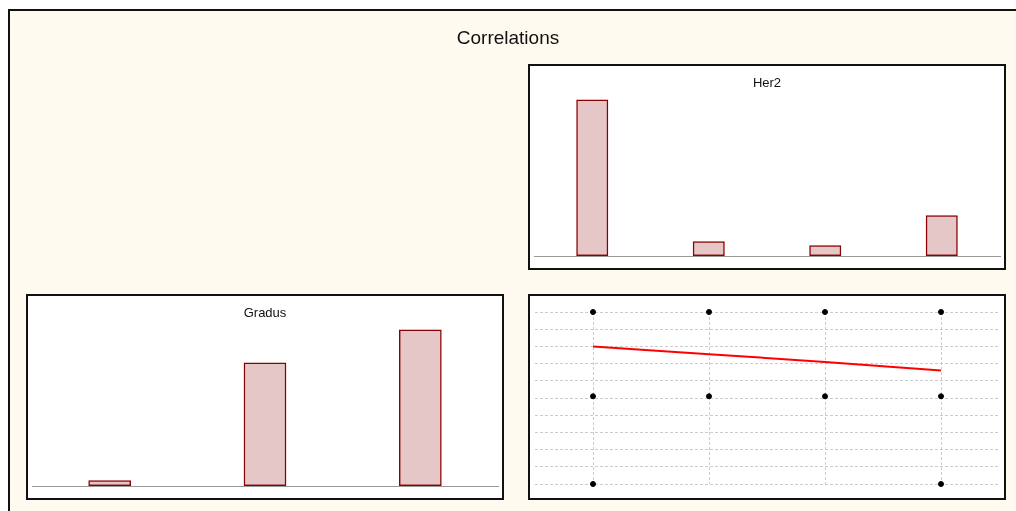 The height and width of the screenshot is (511, 1016). What do you see at coordinates (265, 313) in the screenshot?
I see `chart-title: Gradus` at bounding box center [265, 313].